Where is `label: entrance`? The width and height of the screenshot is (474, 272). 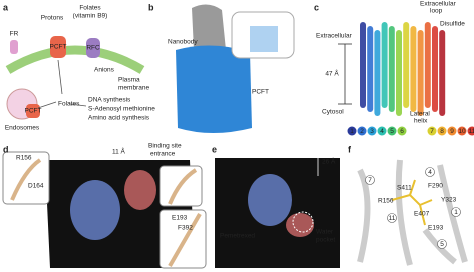
label: entrance is located at coordinates (163, 154).